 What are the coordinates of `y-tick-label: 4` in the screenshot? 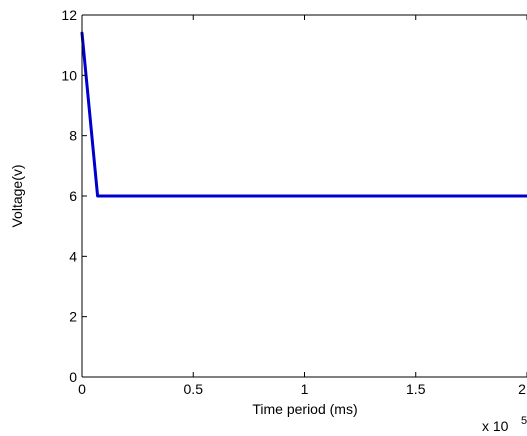 It's located at (73, 256).